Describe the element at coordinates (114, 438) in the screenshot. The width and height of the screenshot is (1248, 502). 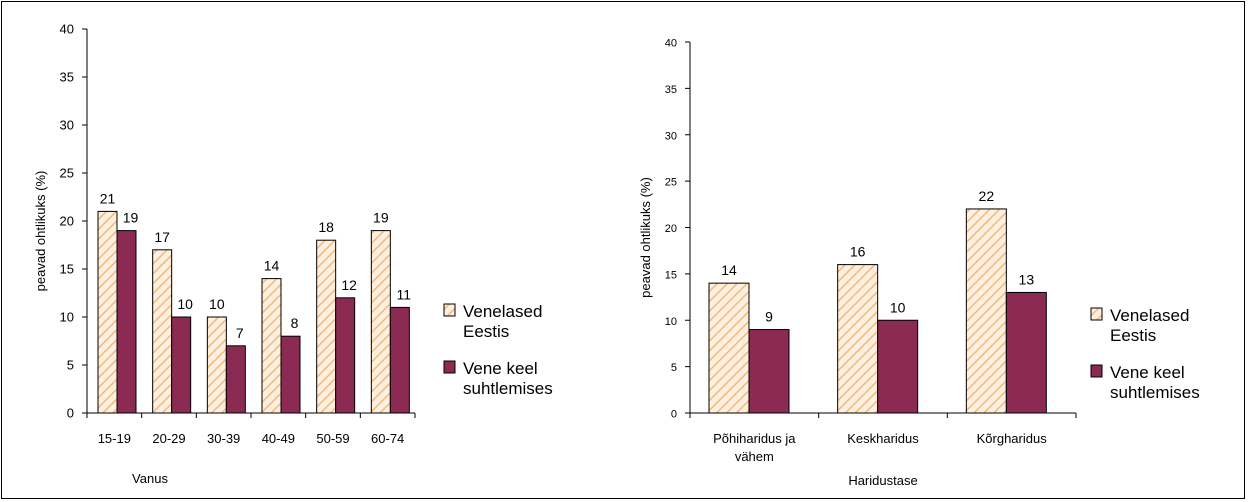
I see `x-tick-label: 15-19` at that location.